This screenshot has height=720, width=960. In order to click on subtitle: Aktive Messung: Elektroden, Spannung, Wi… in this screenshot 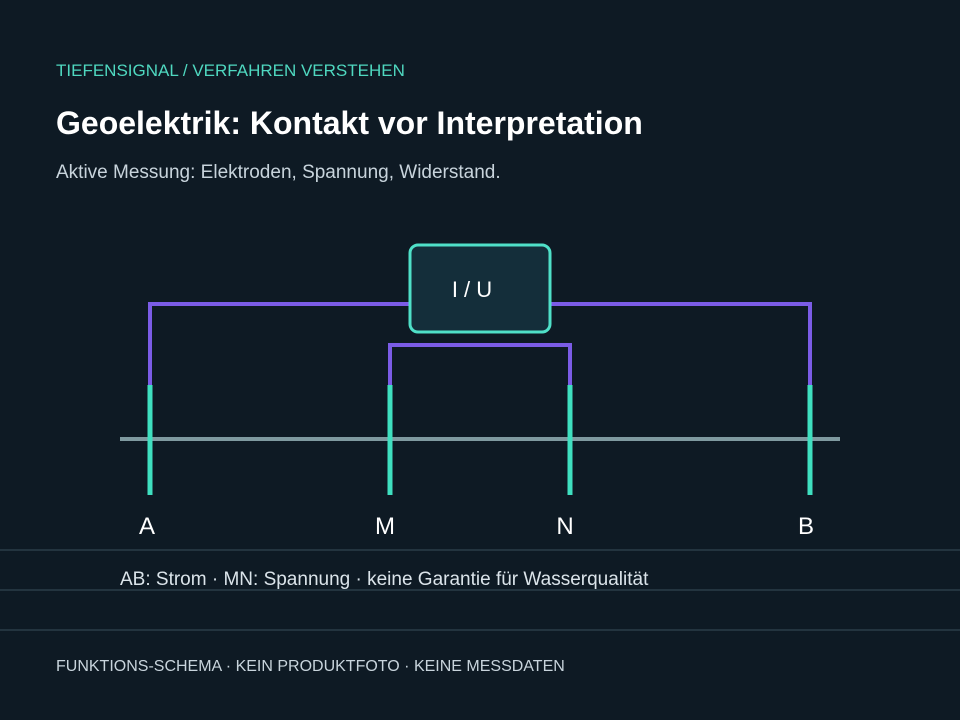, I will do `click(278, 172)`.